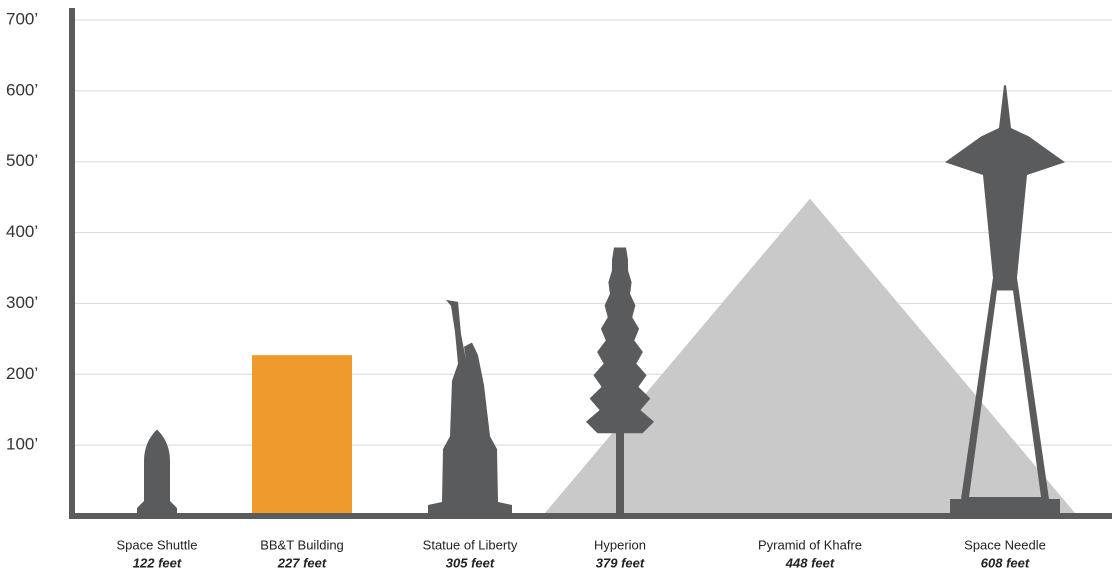 Image resolution: width=1114 pixels, height=572 pixels. I want to click on value-label: 448 feet, so click(810, 562).